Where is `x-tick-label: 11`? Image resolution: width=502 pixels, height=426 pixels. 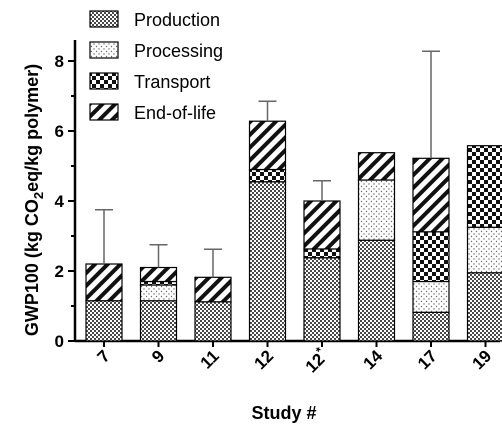
x-tick-label: 11 is located at coordinates (210, 359).